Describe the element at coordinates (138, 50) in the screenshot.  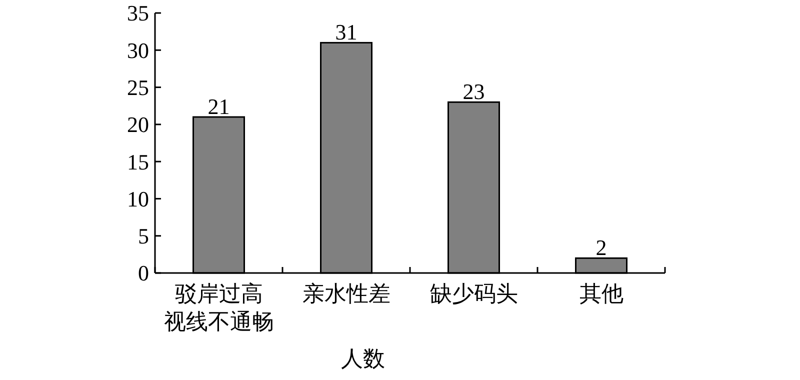
I see `y-tick-label: 30` at that location.